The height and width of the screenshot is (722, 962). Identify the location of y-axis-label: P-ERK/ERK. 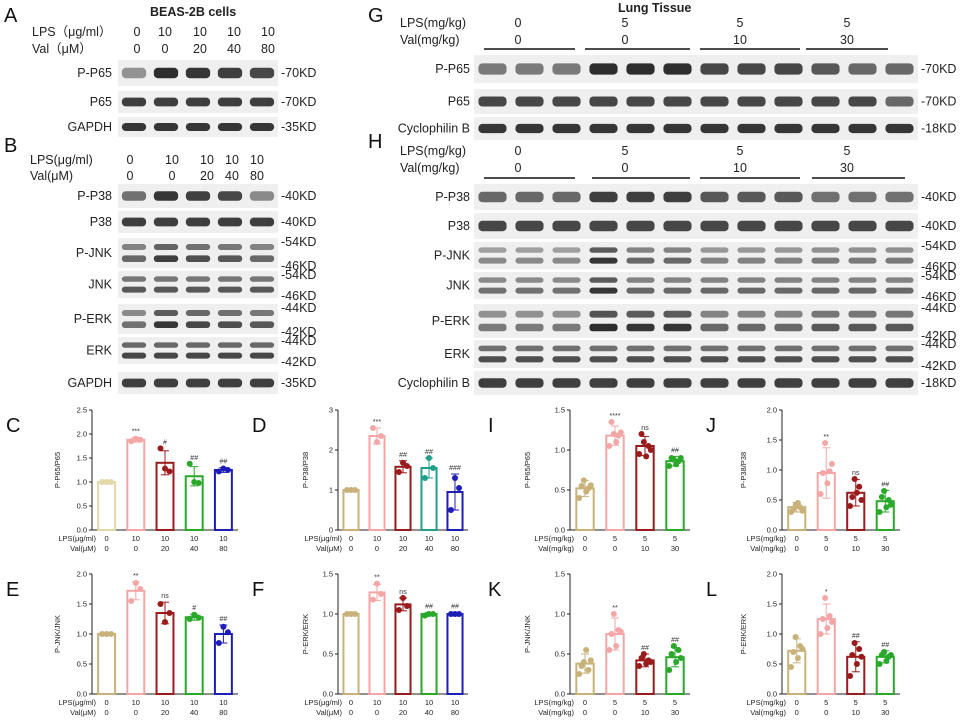
(743, 634).